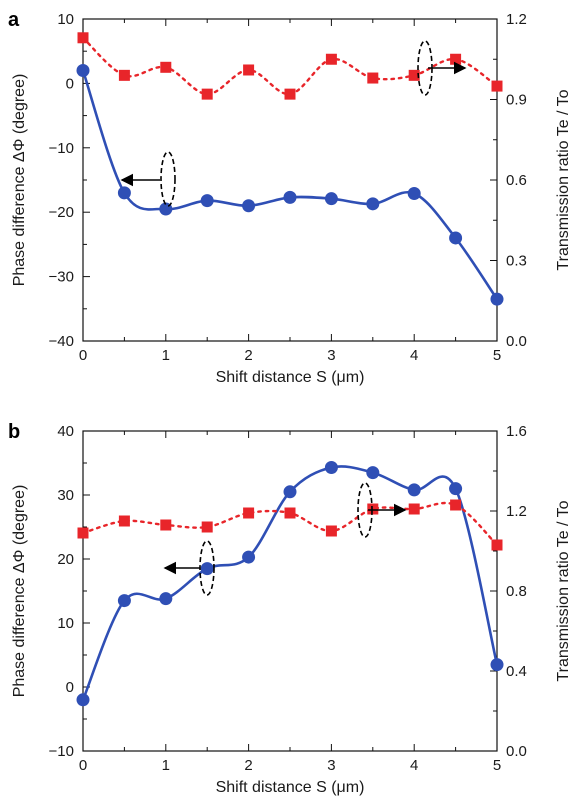 The width and height of the screenshot is (578, 808). Describe the element at coordinates (61, 341) in the screenshot. I see `y-left-tick-label: −40` at that location.